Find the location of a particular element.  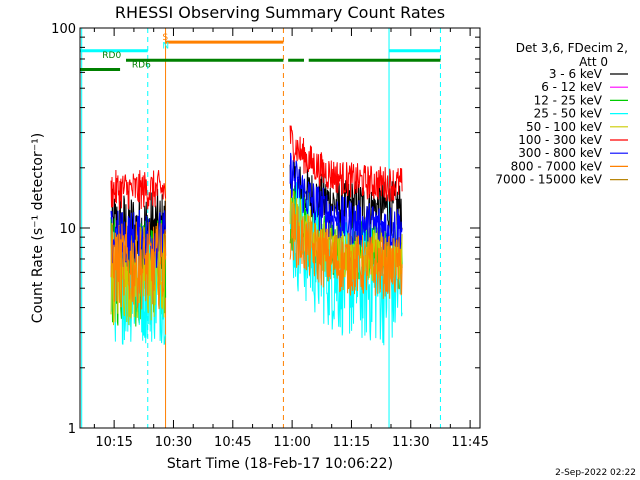

legend-entry-label-0: 3 - 6 keV is located at coordinates (576, 74).